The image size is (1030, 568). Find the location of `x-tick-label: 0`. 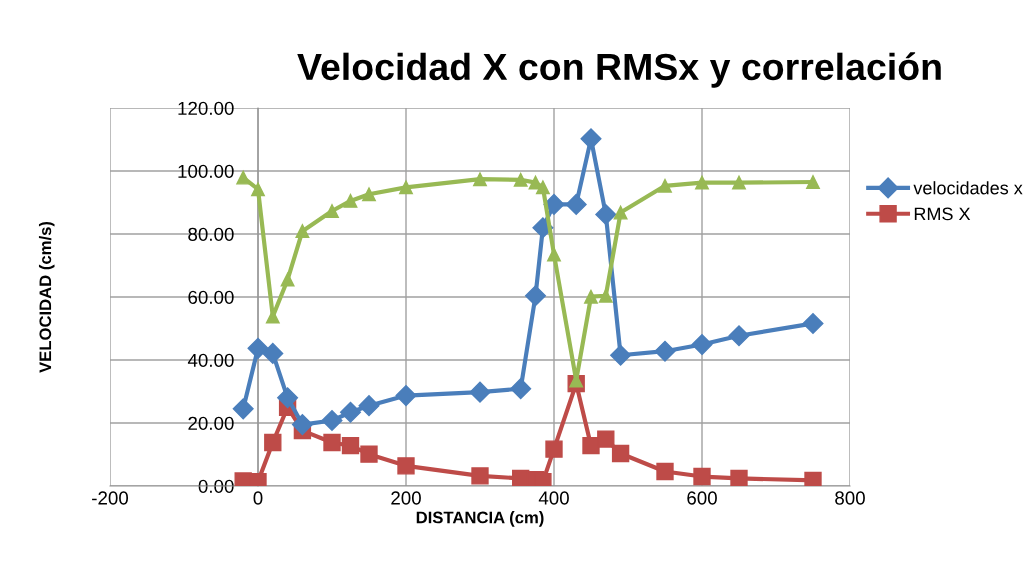

x-tick-label: 0 is located at coordinates (258, 498).